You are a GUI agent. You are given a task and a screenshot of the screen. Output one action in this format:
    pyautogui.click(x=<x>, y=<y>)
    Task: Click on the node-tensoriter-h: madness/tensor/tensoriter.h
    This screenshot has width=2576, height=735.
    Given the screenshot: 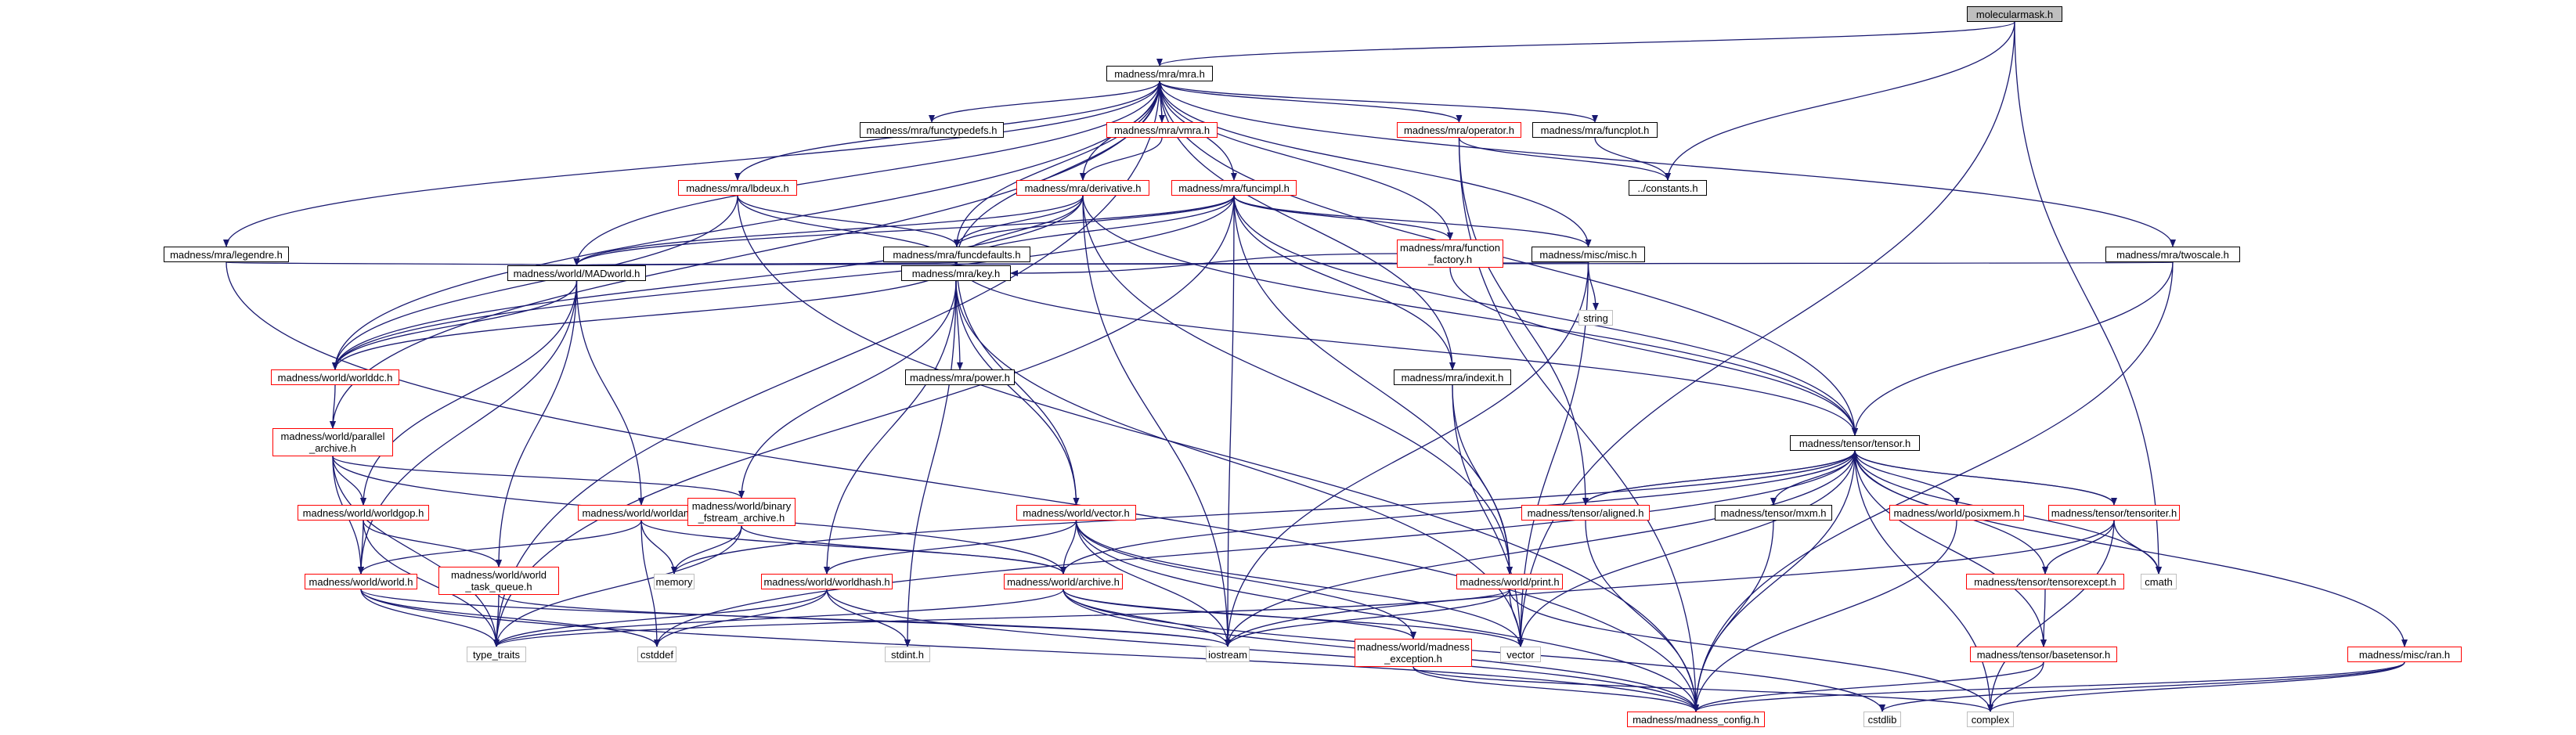 What is the action you would take?
    pyautogui.click(x=2114, y=513)
    